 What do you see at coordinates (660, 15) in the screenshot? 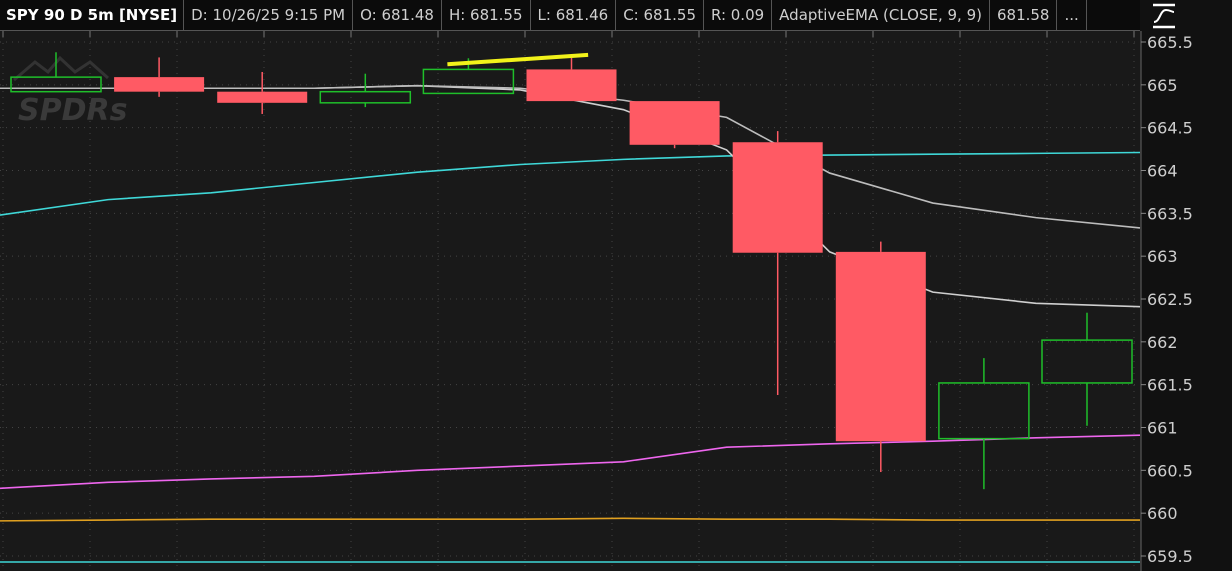
I see `close-readout: C: 681.55` at bounding box center [660, 15].